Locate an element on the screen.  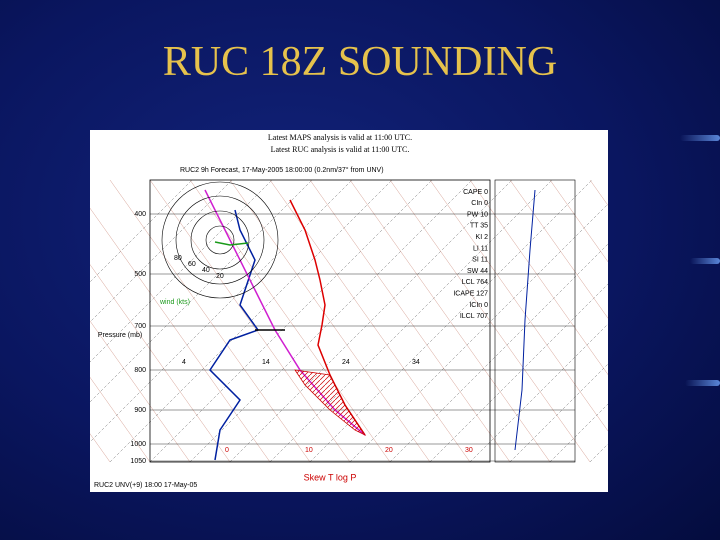
hodograph is located at coordinates (220, 240).